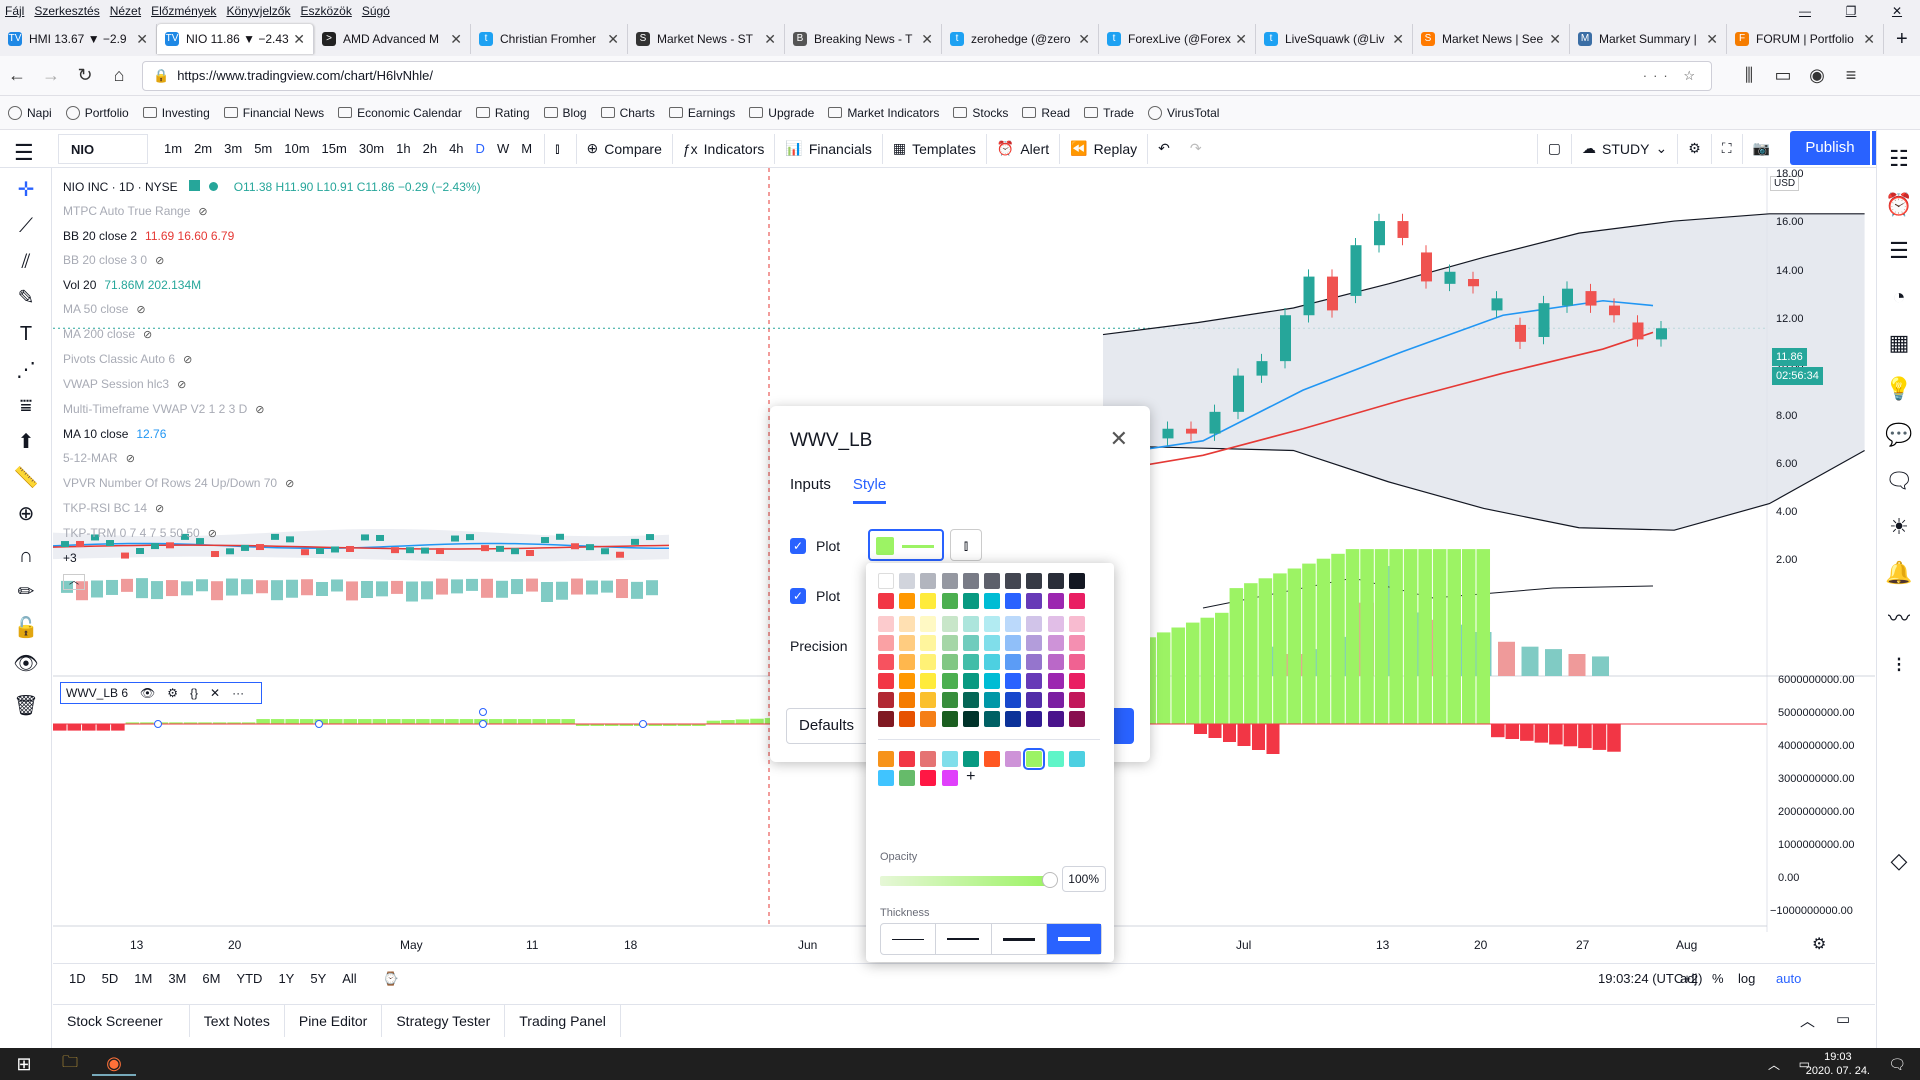  Describe the element at coordinates (26, 406) in the screenshot. I see `prediction-icon: ⩸` at that location.